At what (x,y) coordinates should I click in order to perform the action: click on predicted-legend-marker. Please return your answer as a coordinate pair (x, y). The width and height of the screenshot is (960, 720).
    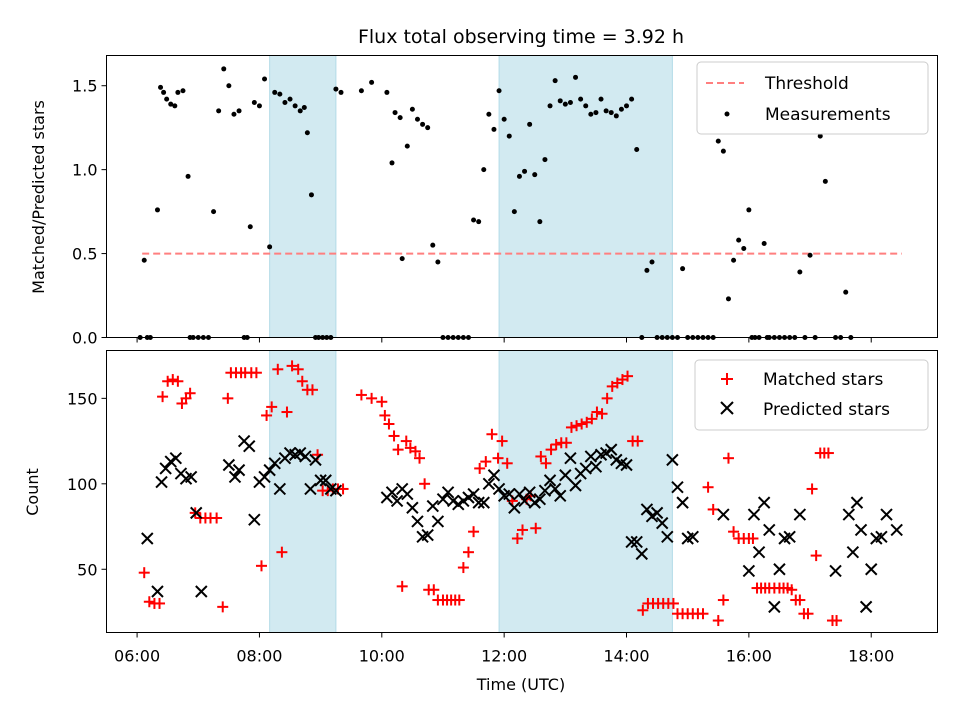
    Looking at the image, I should click on (727, 408).